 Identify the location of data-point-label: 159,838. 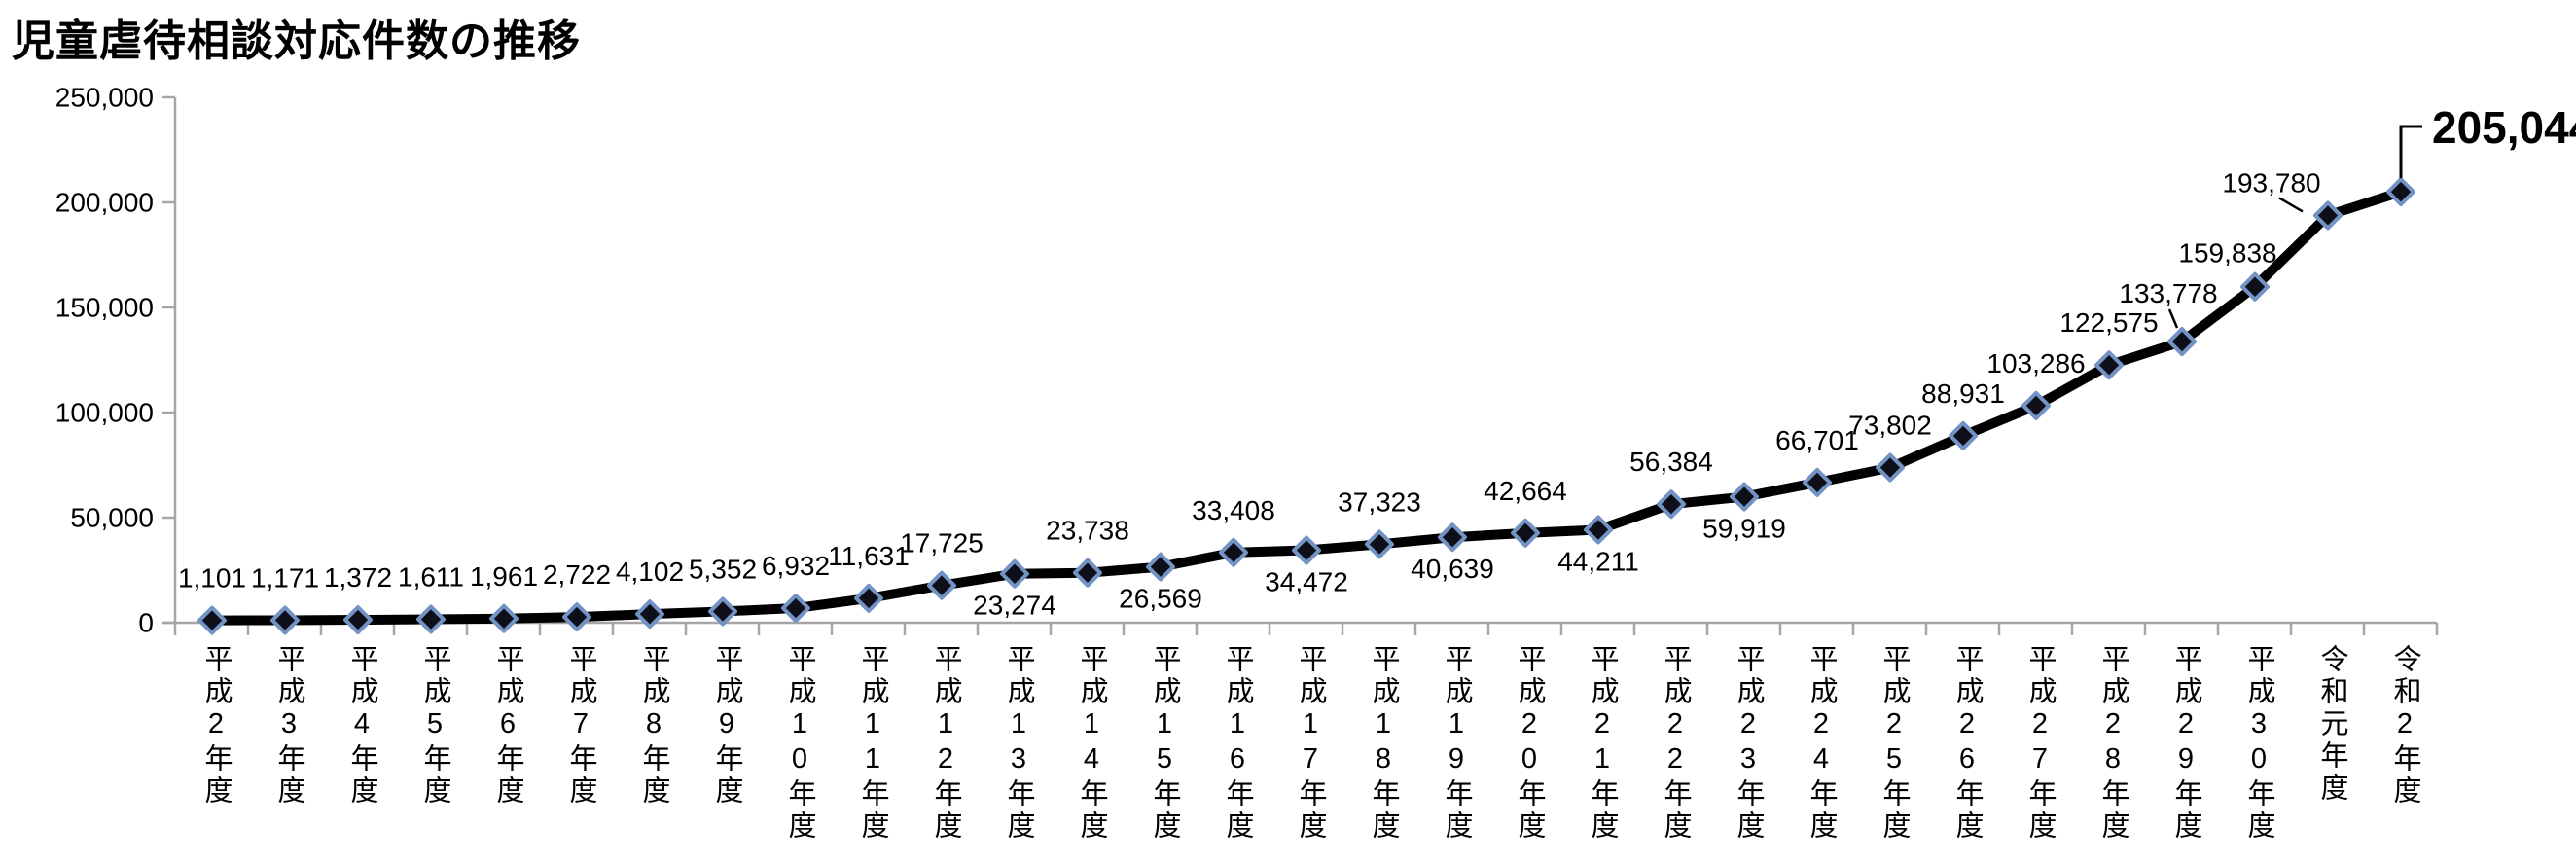
(2227, 253).